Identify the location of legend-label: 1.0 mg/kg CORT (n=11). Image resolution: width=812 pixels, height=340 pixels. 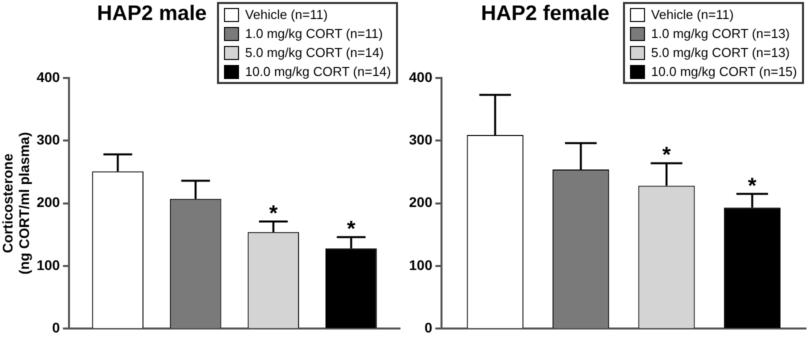
(314, 34).